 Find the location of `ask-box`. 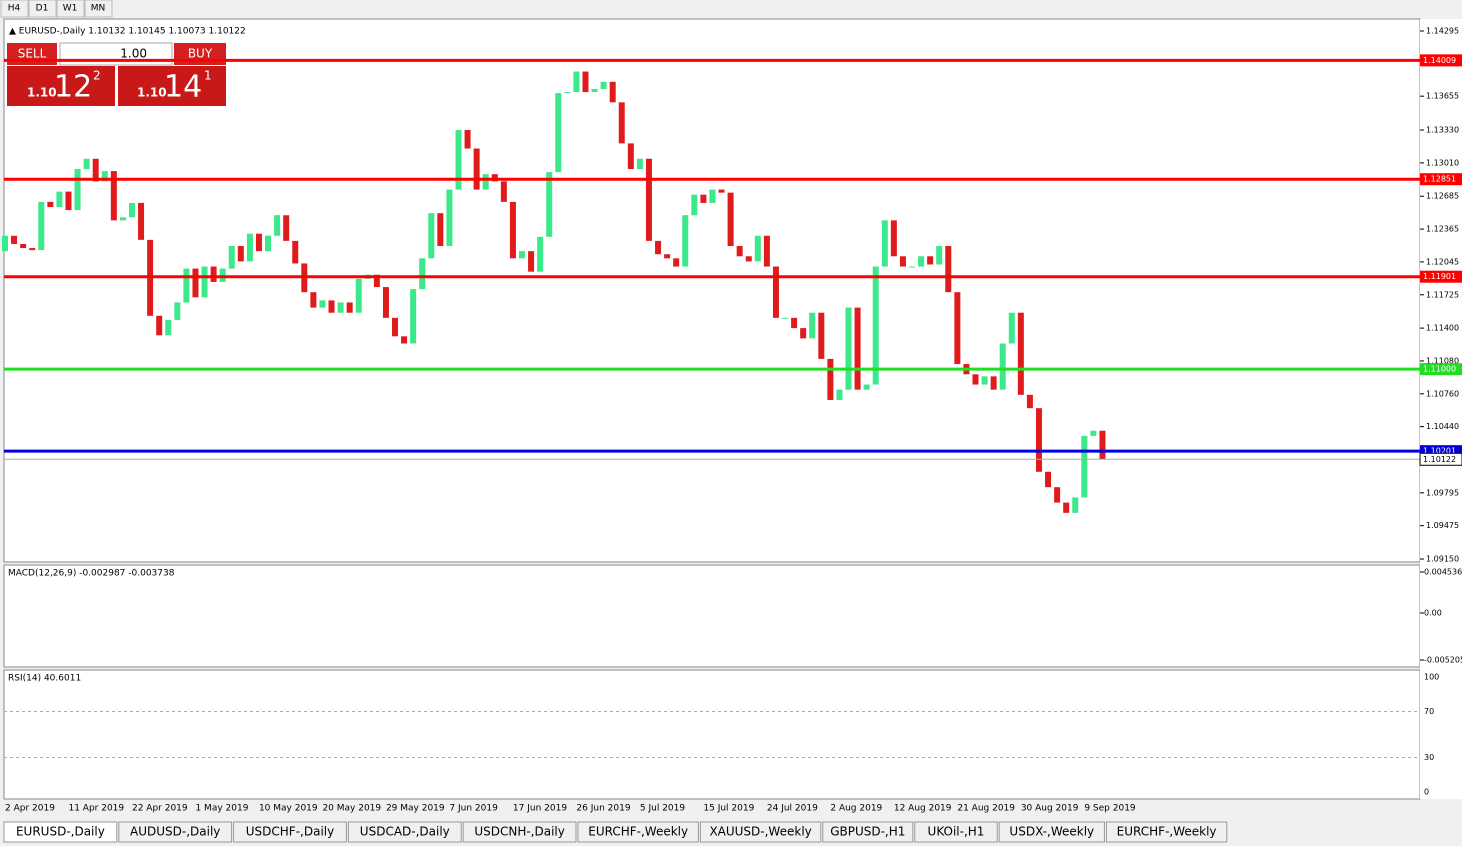

ask-box is located at coordinates (172, 86).